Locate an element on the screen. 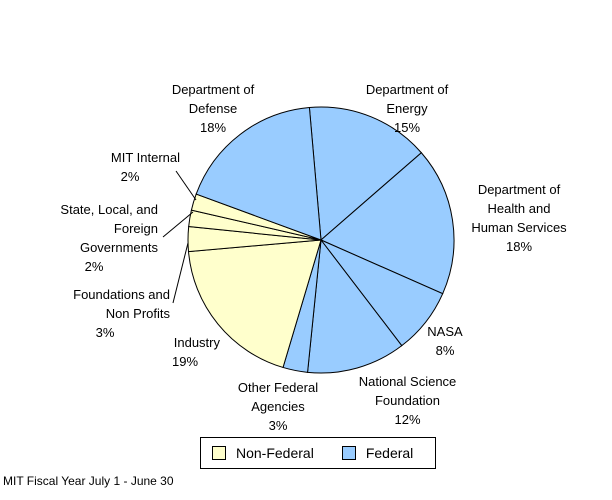  slice-label: Foundations and Non Profits 3% is located at coordinates (105, 313).